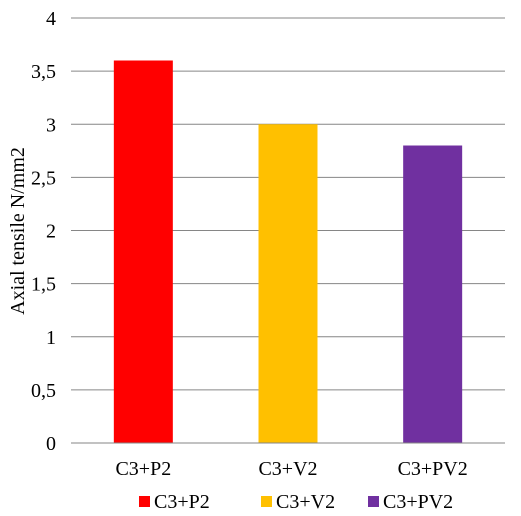 The height and width of the screenshot is (516, 521). I want to click on y-tick-label: 3,5, so click(43, 72).